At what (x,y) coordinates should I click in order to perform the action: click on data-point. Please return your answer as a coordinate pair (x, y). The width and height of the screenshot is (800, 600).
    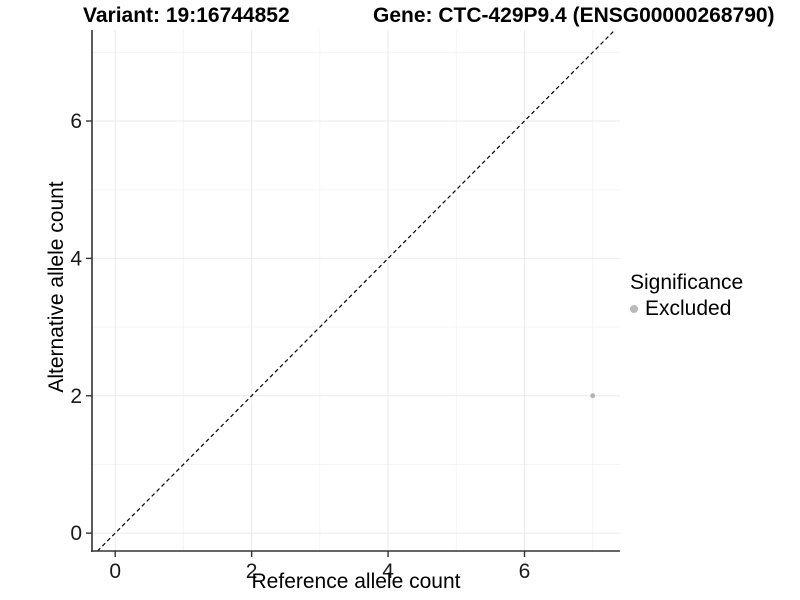
    Looking at the image, I should click on (593, 396).